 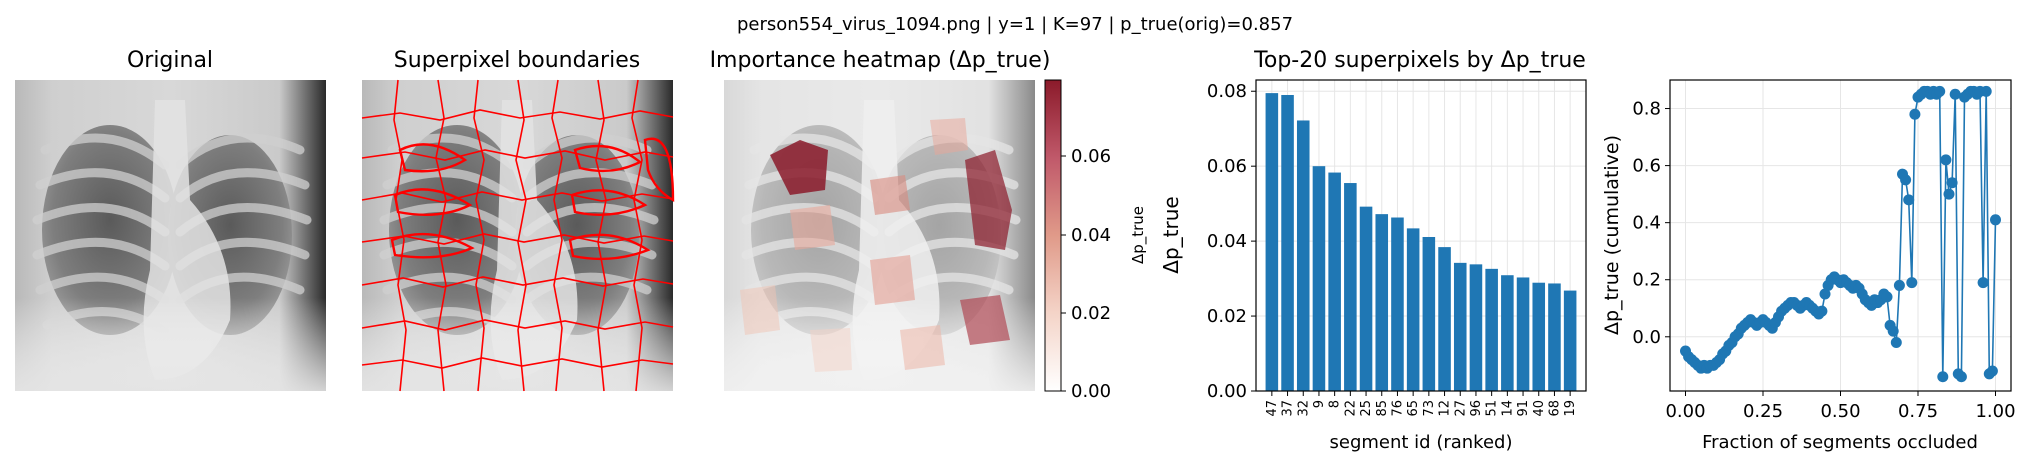 I want to click on colorbar-tick-label: 0.02, so click(x=1091, y=313).